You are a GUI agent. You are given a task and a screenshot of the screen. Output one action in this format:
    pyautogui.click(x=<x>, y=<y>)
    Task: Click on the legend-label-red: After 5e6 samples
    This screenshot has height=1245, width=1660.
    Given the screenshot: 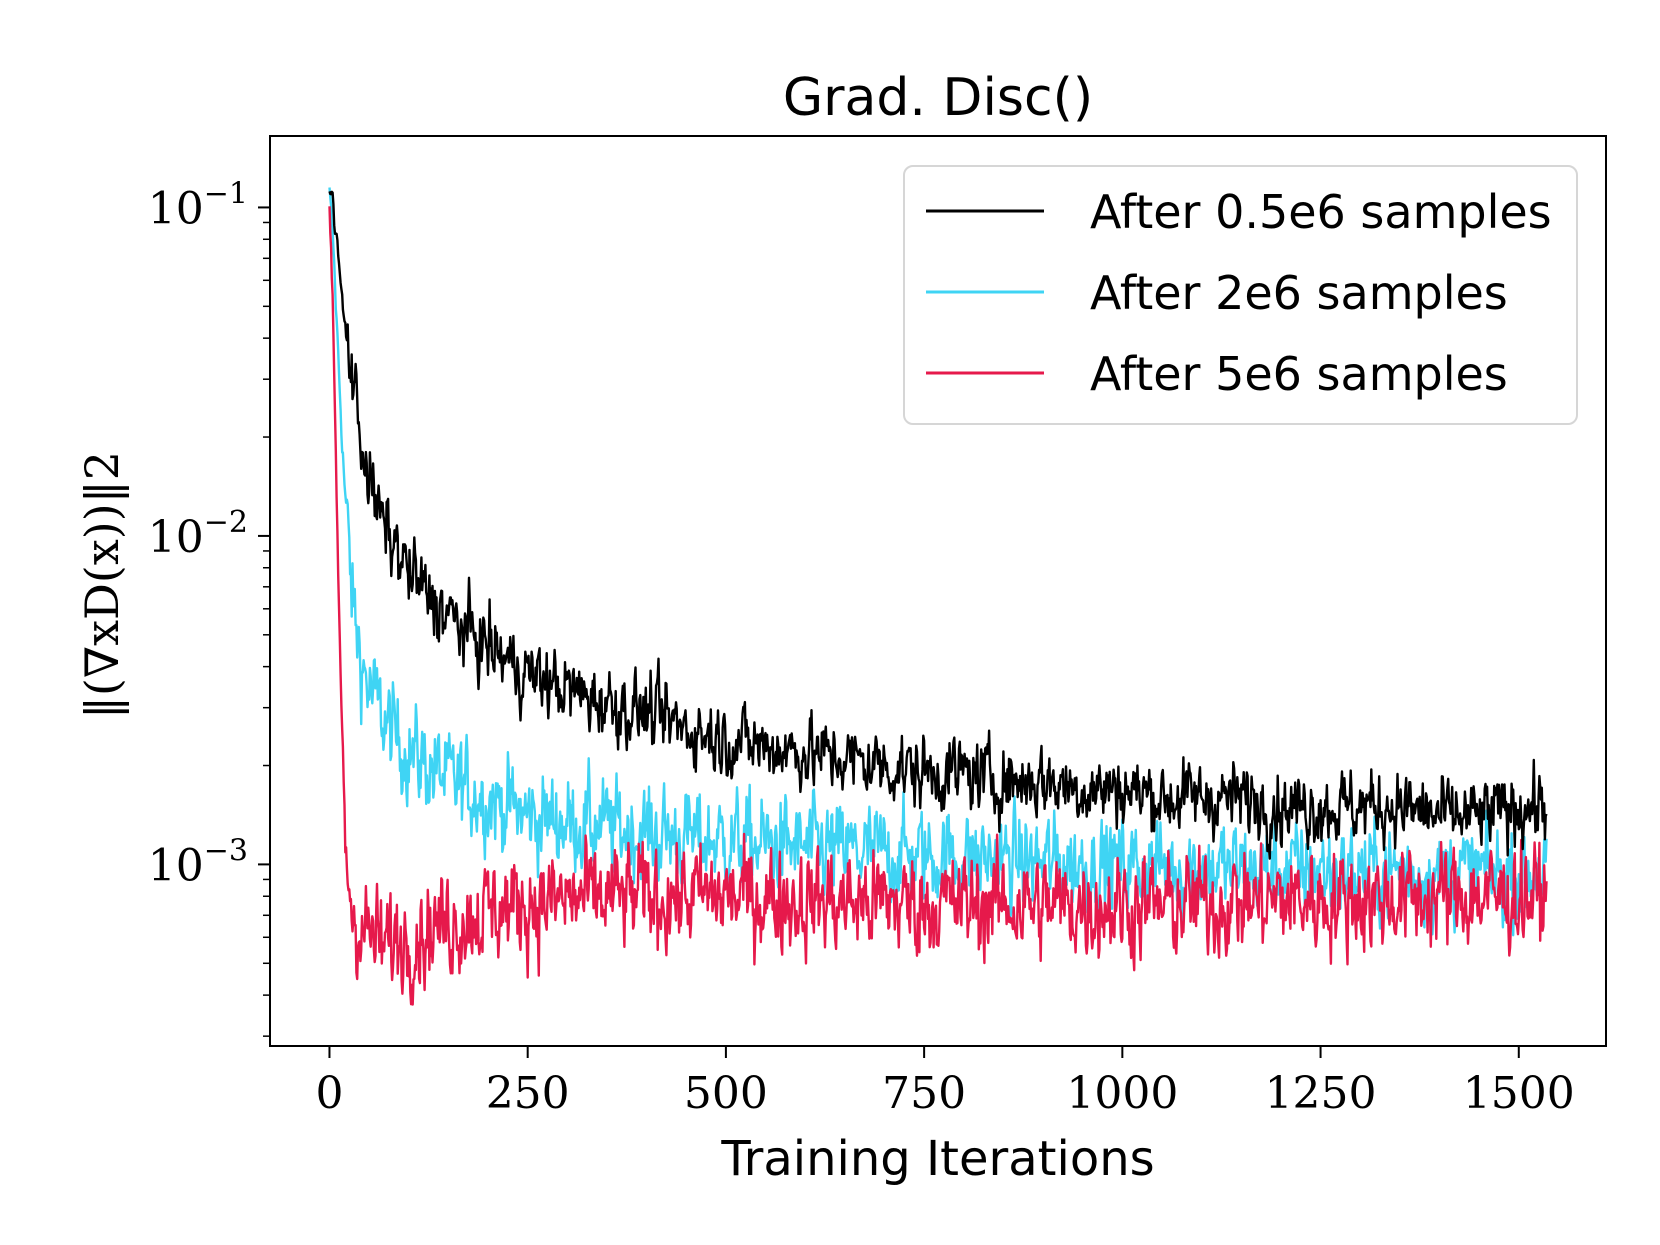 What is the action you would take?
    pyautogui.click(x=1299, y=374)
    